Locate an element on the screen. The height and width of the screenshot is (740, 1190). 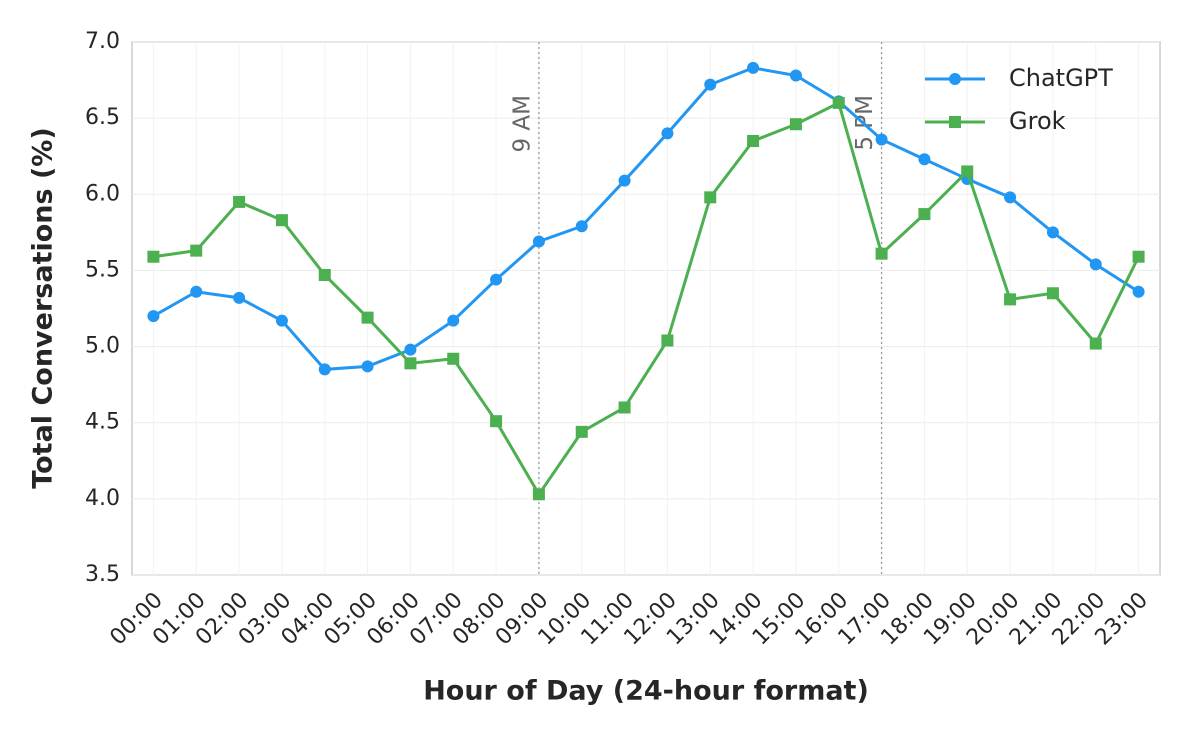
legend-label: ChatGPT is located at coordinates (1061, 78).